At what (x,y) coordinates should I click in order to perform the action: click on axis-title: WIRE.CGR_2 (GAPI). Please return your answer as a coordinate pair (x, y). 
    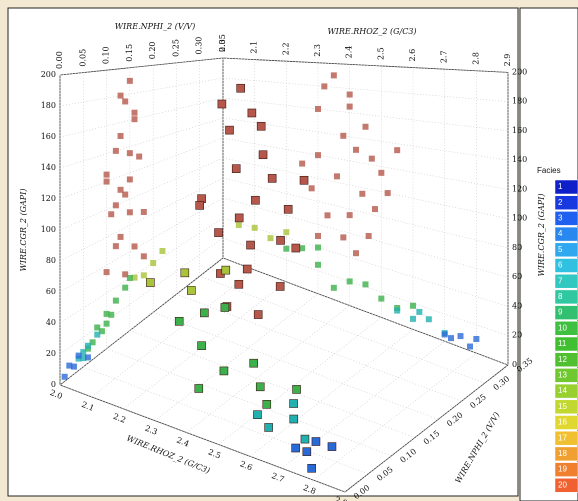
    Looking at the image, I should click on (541, 235).